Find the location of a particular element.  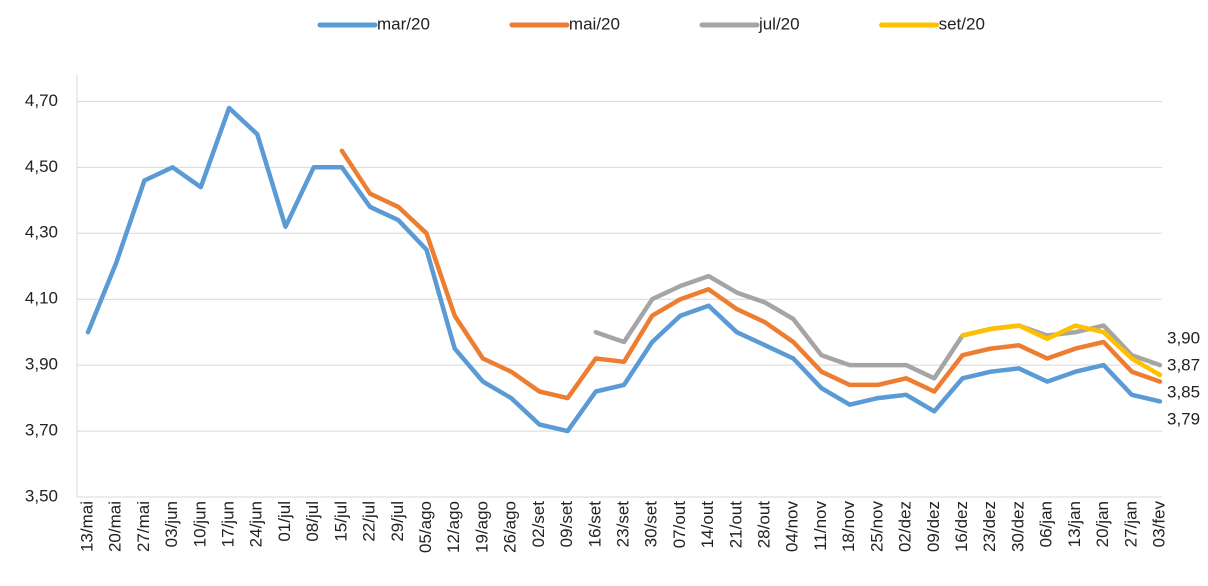

x-tick-label: 27/jan is located at coordinates (1130, 524).